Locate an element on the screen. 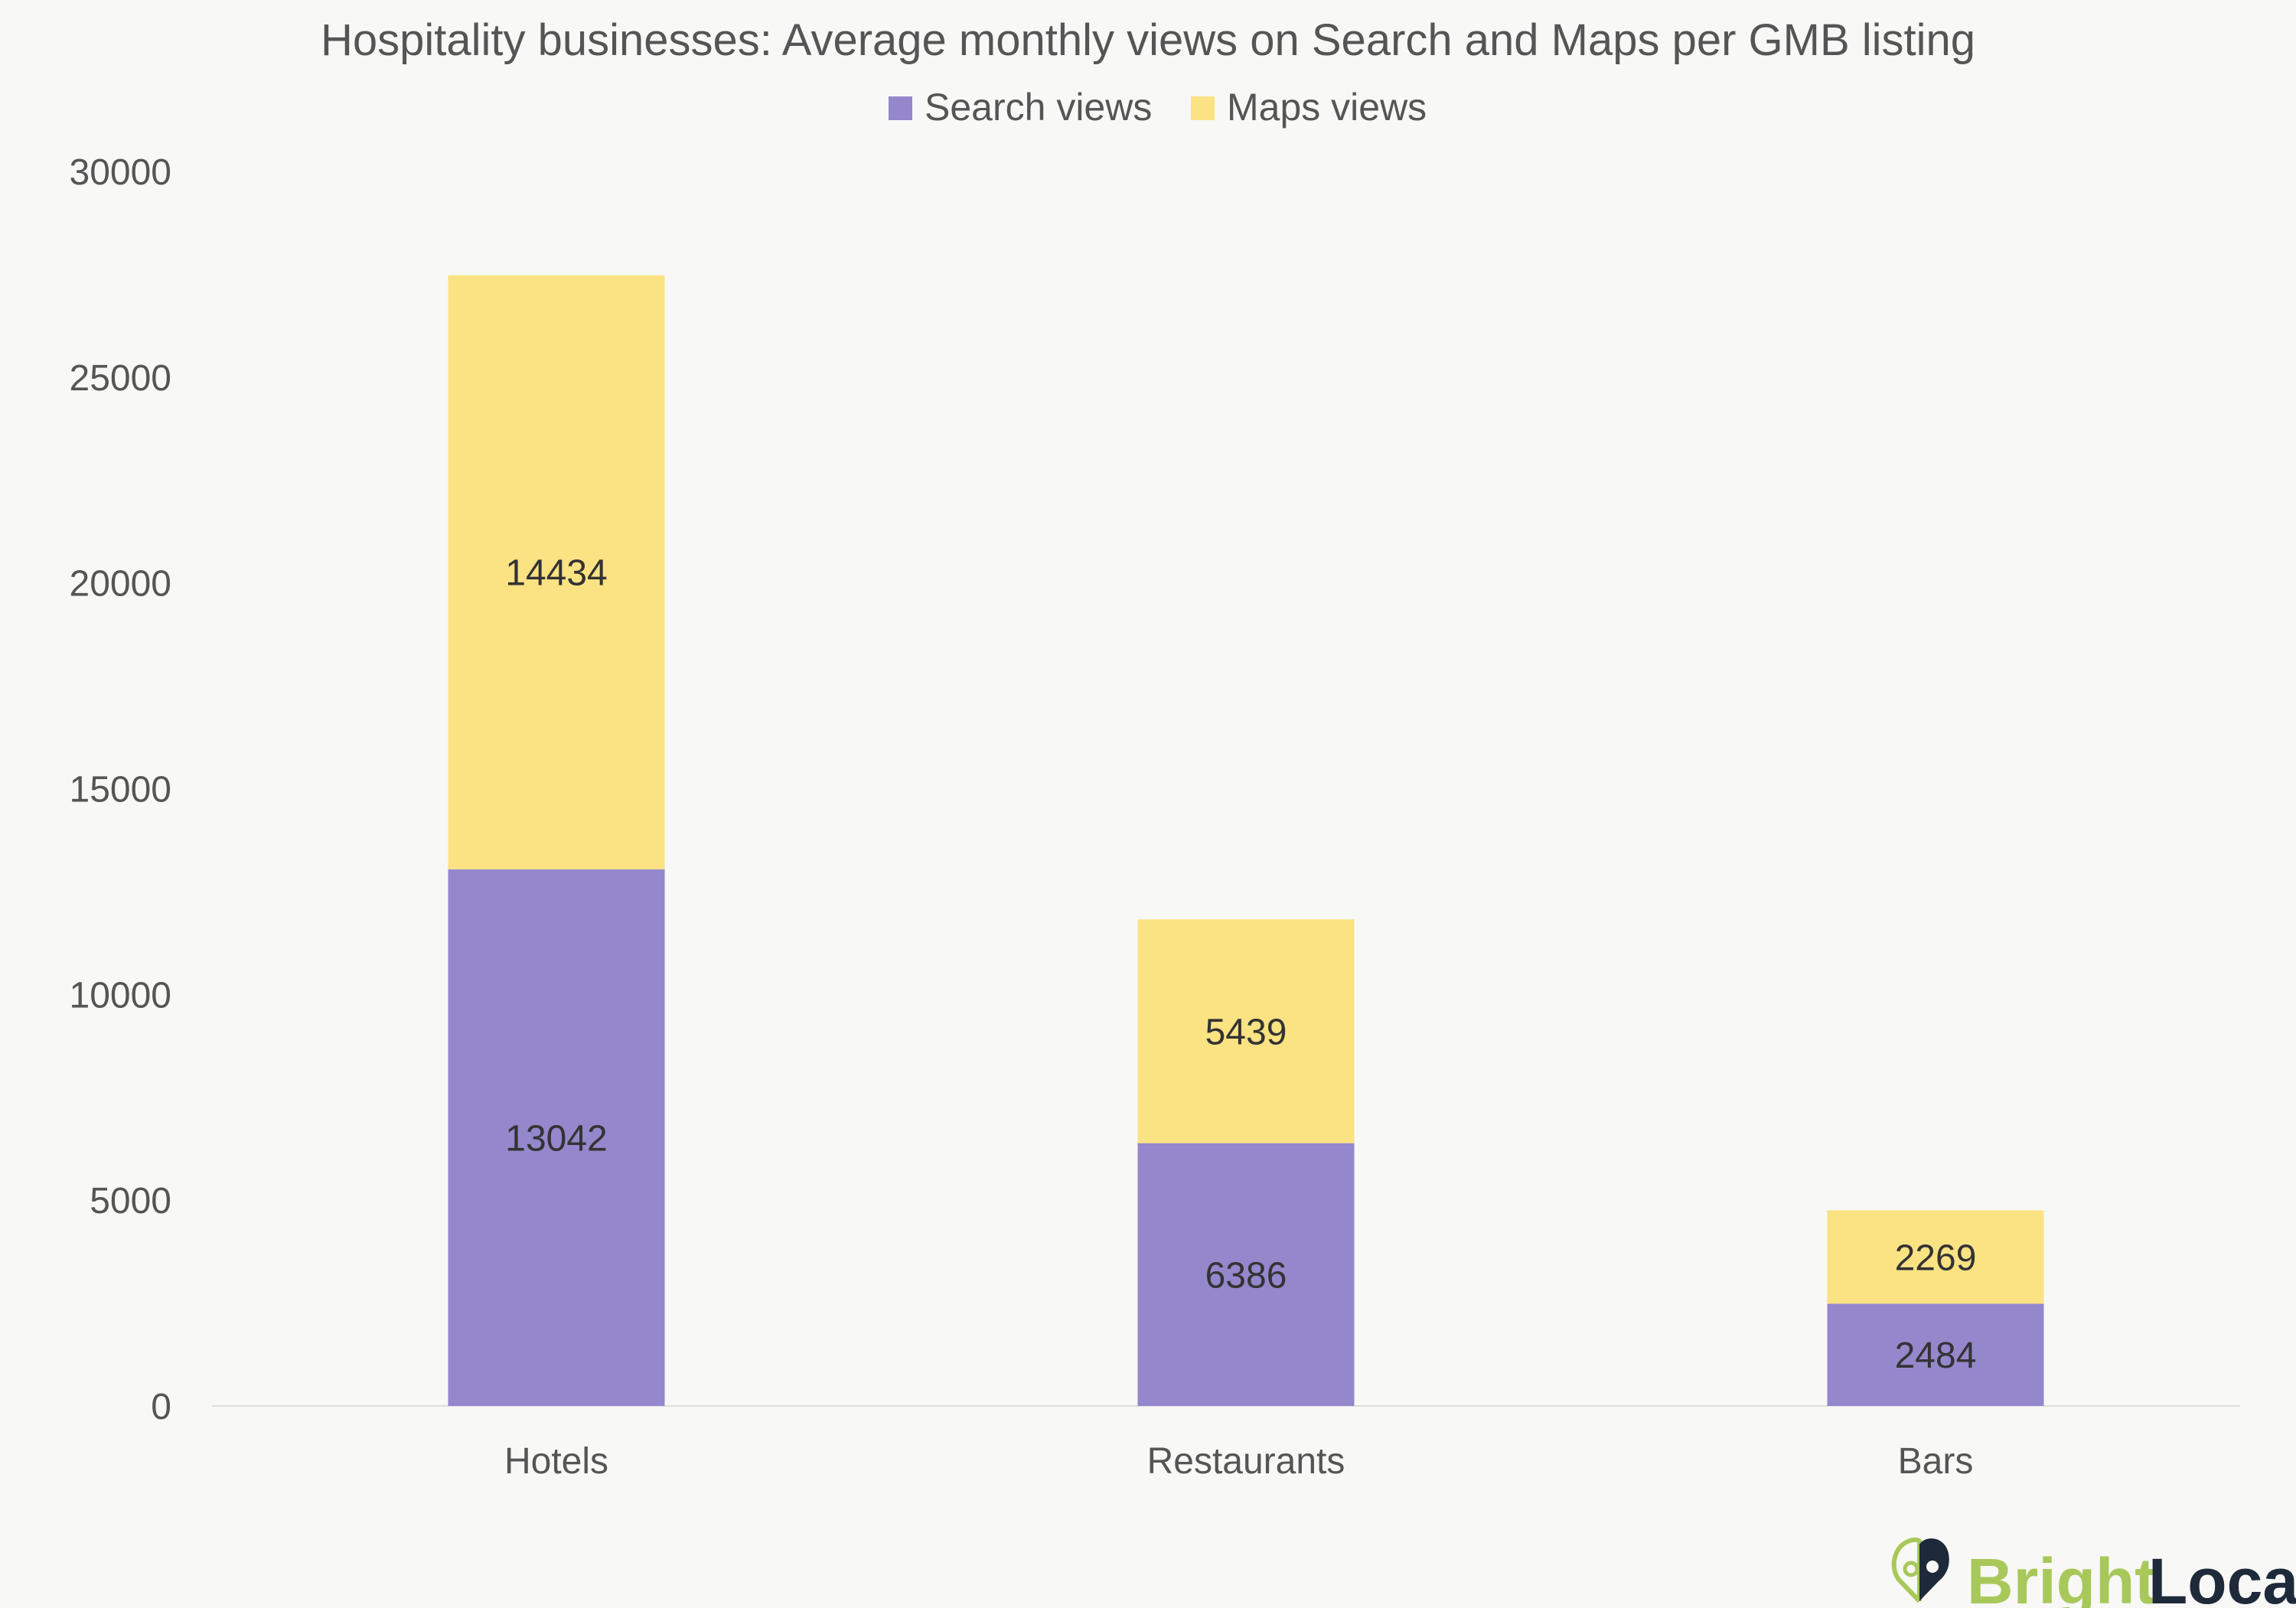 The height and width of the screenshot is (1608, 2296). legend: Search views Maps views is located at coordinates (1158, 107).